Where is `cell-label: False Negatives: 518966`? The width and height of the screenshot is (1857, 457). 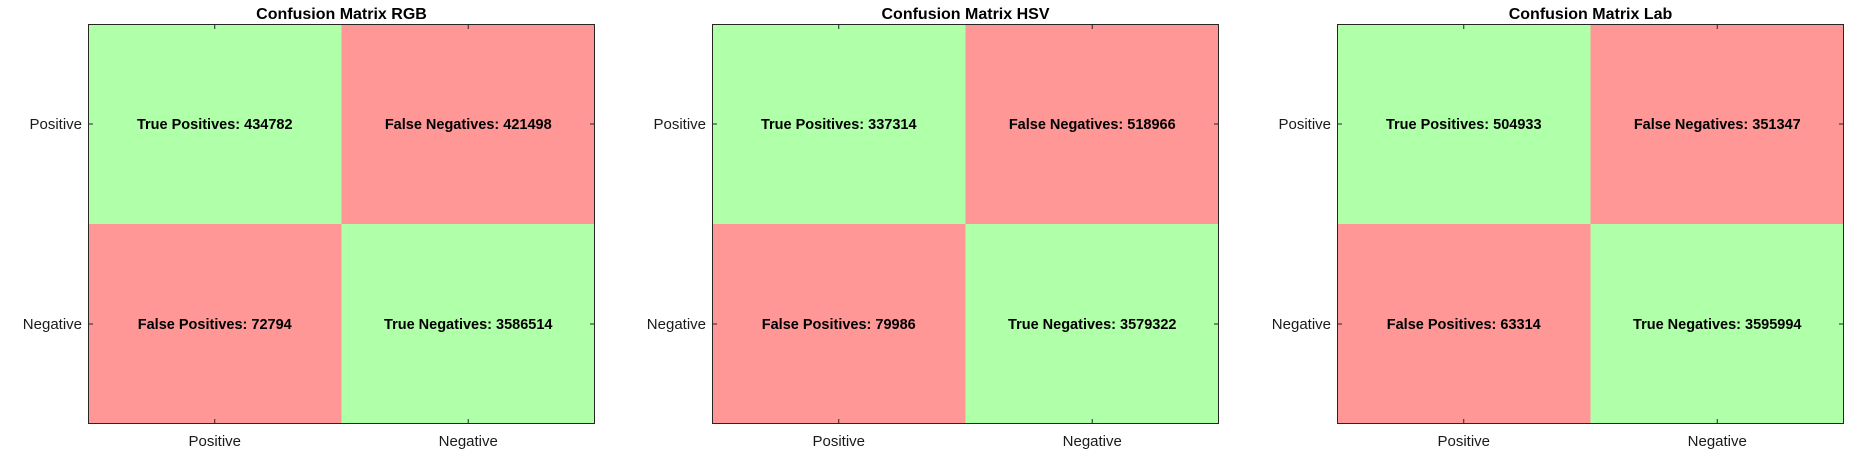
cell-label: False Negatives: 518966 is located at coordinates (1092, 125).